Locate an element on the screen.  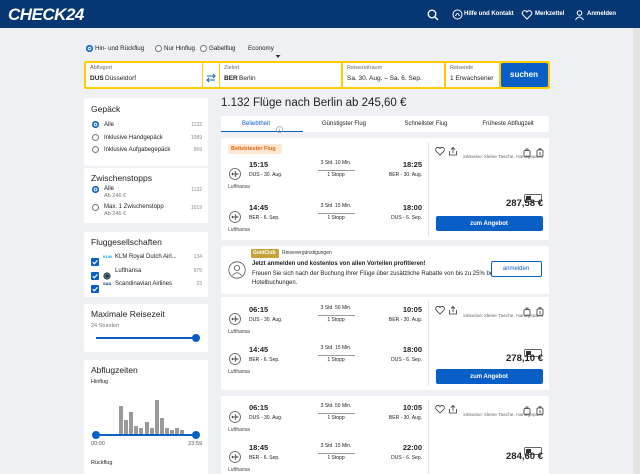
tab-label: Günstigster Flug is located at coordinates (344, 124).